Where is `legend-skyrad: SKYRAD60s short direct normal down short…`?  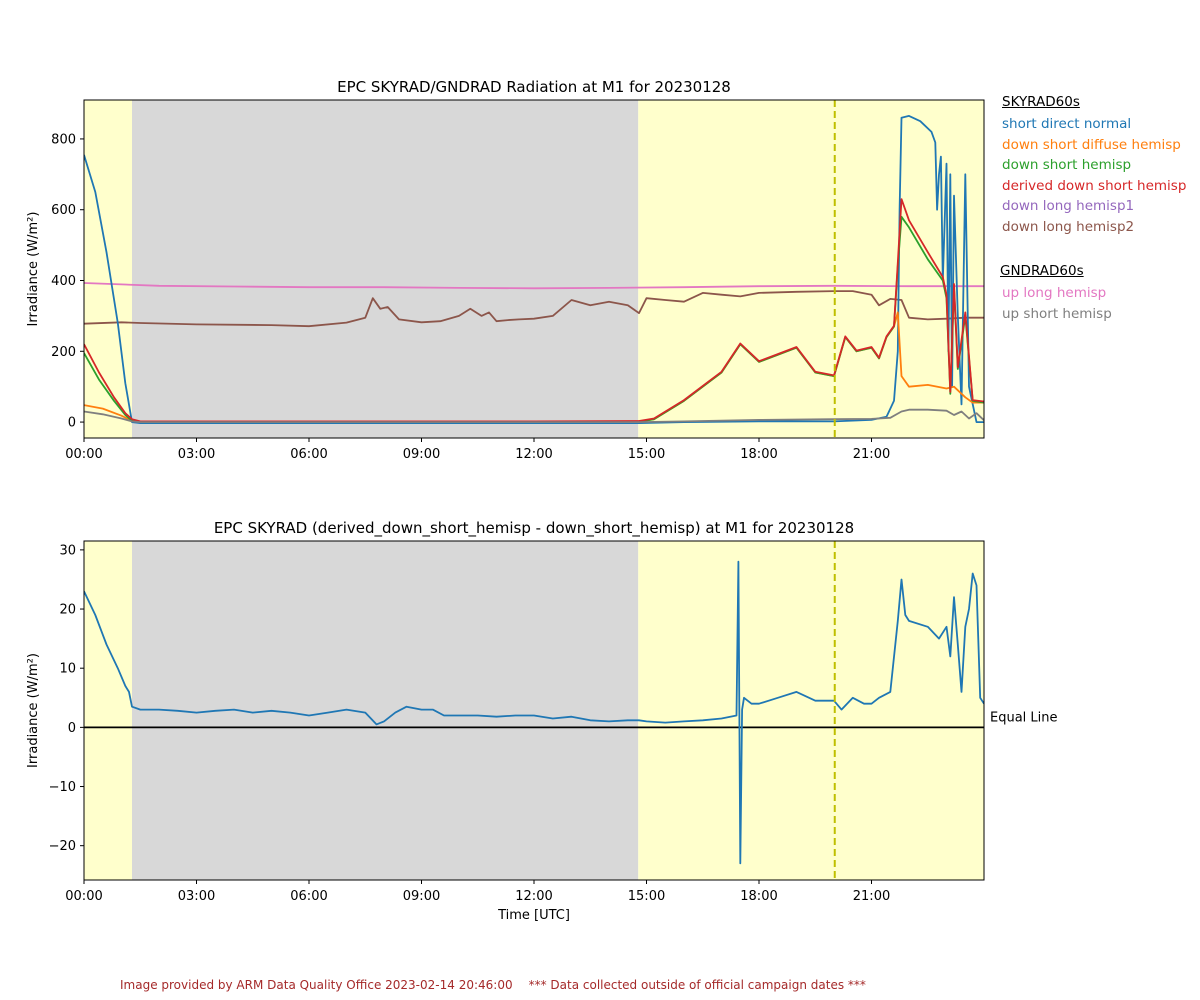
legend-skyrad: SKYRAD60s short direct normal down short… is located at coordinates (1094, 165).